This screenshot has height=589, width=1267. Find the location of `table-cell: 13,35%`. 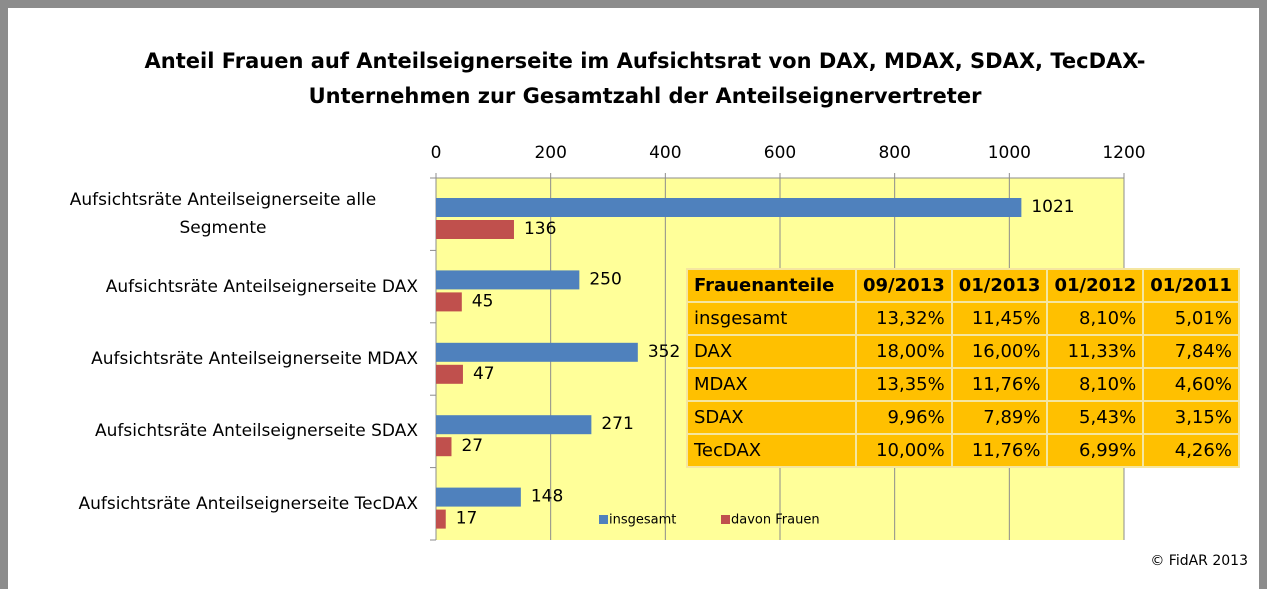

table-cell: 13,35% is located at coordinates (904, 384).